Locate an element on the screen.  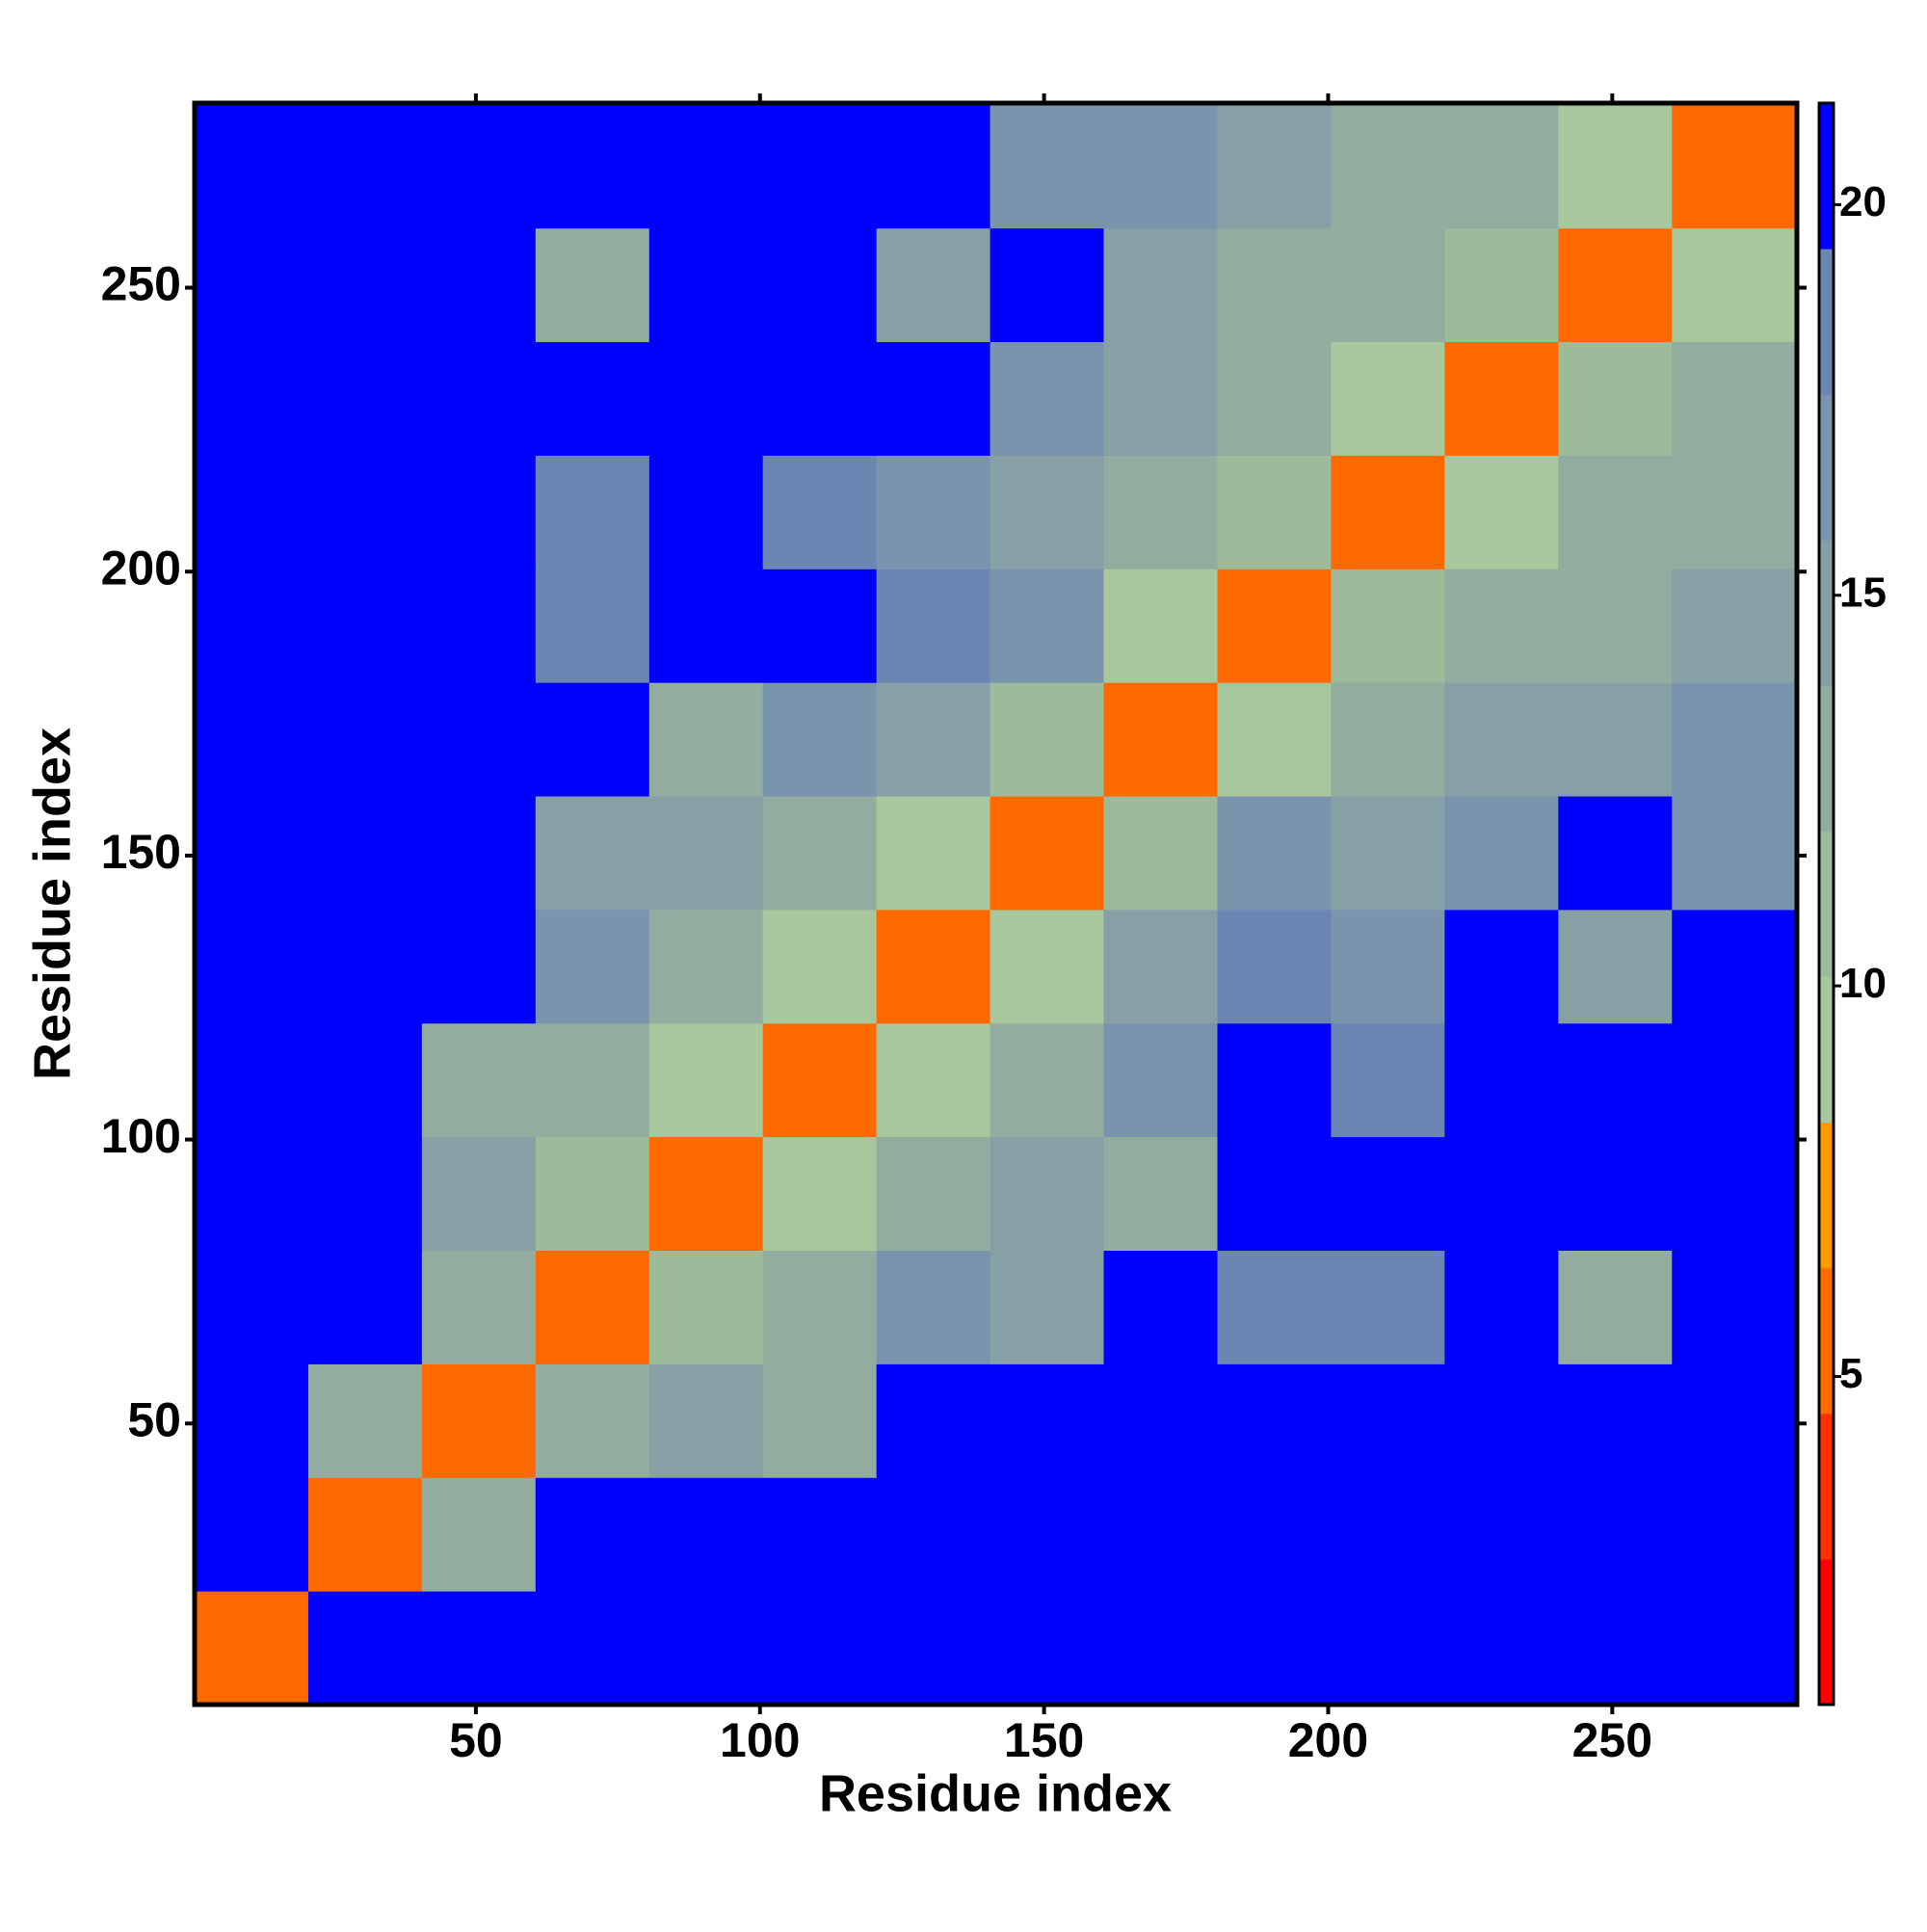
colorbar-tick-label: 10 is located at coordinates (1863, 983).